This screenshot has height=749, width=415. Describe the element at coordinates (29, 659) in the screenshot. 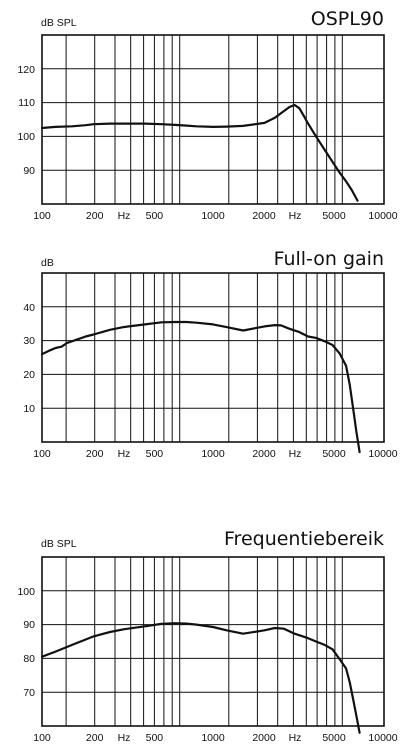

I see `y-tick-label: 80` at that location.